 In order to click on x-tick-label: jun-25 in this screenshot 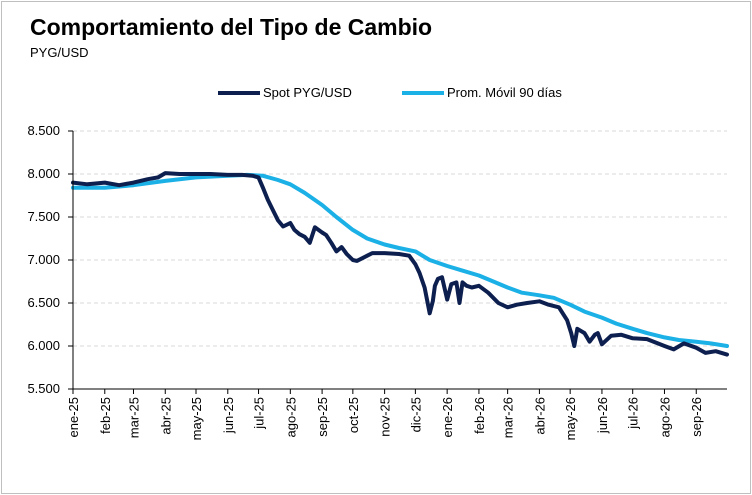, I will do `click(228, 415)`.